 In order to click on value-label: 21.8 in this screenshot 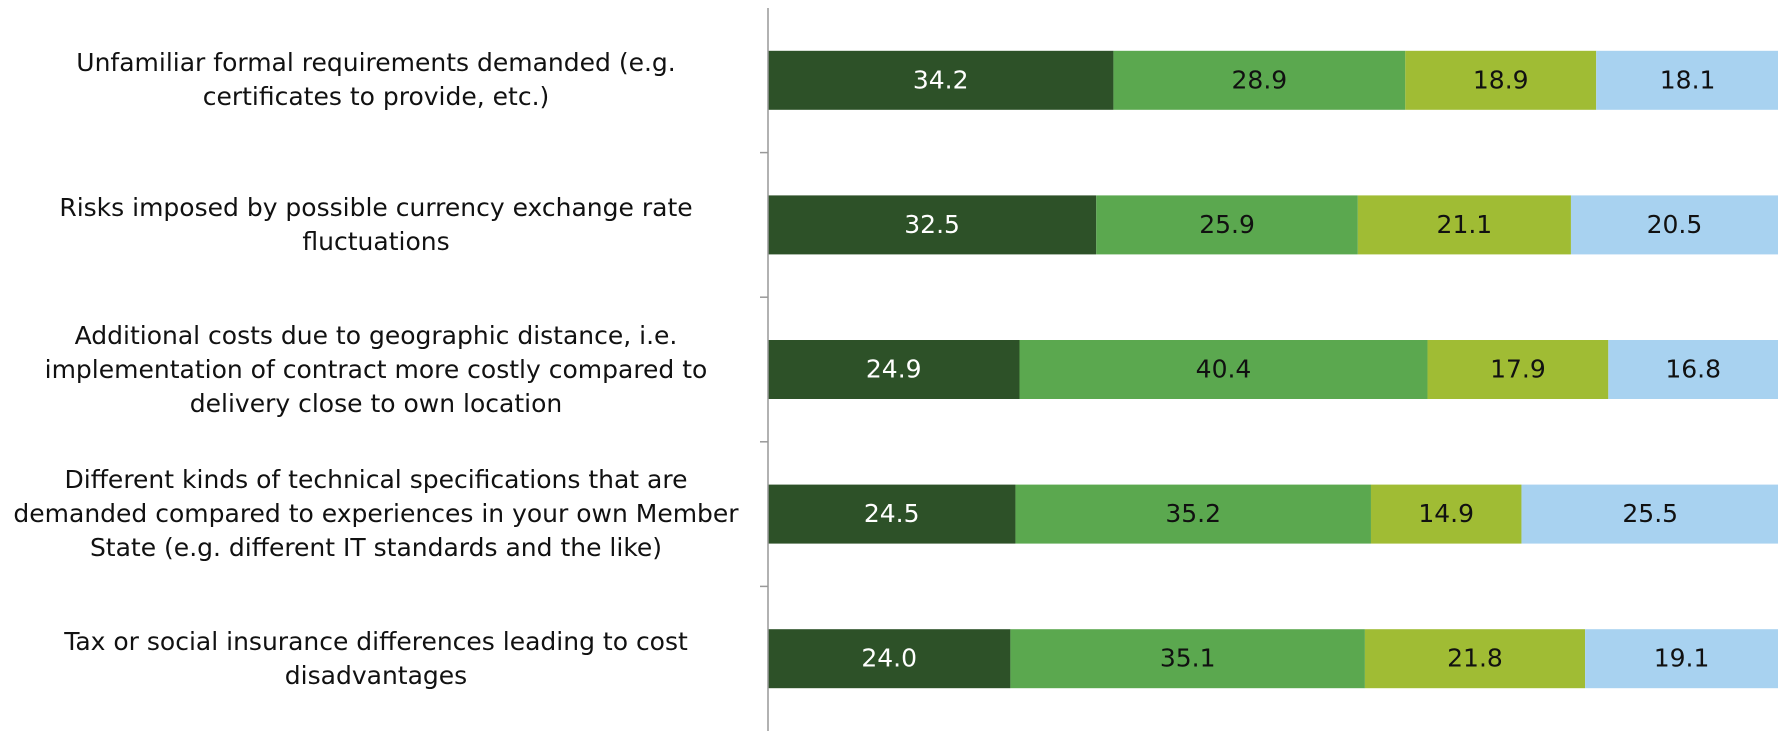, I will do `click(1475, 658)`.